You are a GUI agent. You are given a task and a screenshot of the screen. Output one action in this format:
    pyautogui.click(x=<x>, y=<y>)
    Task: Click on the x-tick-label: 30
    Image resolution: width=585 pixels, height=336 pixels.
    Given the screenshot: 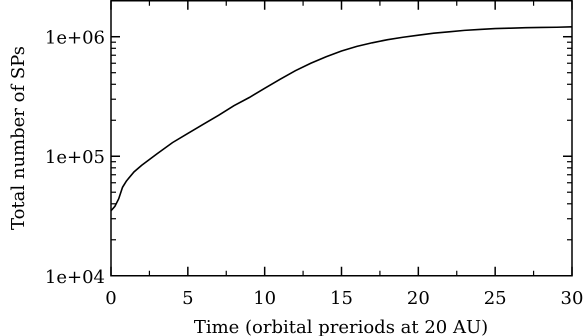 What is the action you would take?
    pyautogui.click(x=572, y=298)
    